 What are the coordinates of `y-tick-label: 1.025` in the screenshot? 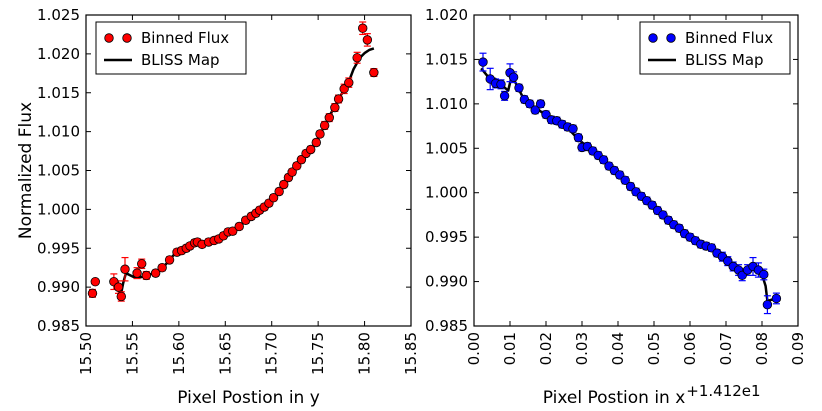 It's located at (58, 15).